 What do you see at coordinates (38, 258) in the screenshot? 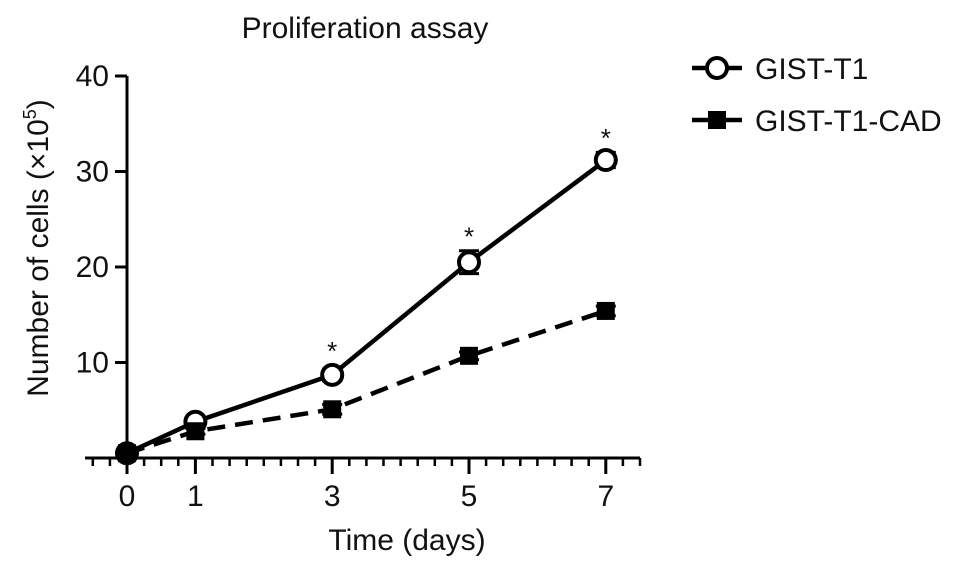
I see `y-axis-label-main: Number of cells (×10` at bounding box center [38, 258].